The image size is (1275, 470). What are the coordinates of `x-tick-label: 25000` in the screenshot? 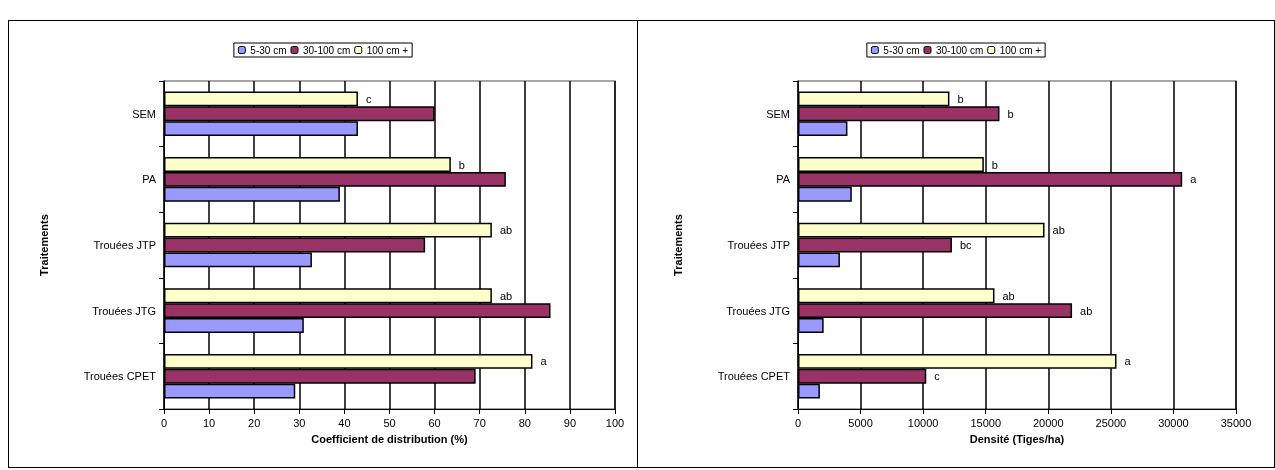 It's located at (1111, 422).